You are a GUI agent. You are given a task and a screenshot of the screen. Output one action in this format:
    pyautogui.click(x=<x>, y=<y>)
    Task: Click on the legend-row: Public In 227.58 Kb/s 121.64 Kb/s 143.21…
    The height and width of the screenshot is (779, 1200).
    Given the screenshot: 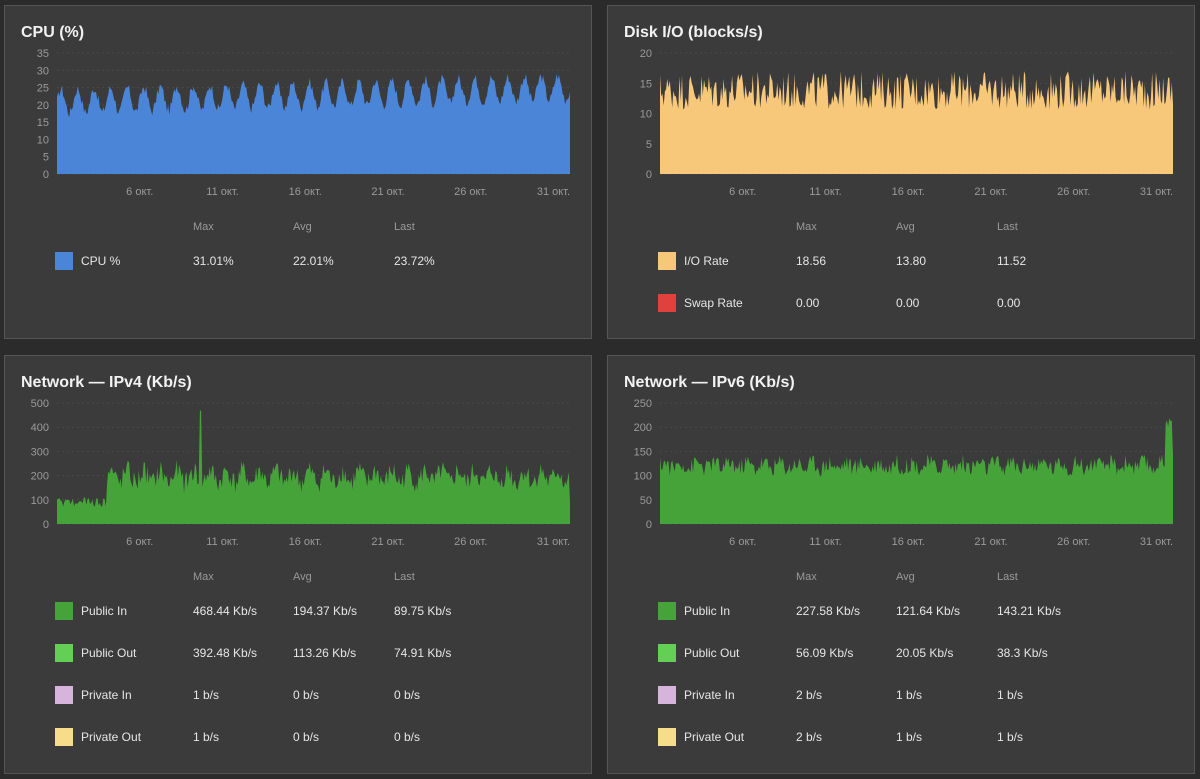 What is the action you would take?
    pyautogui.click(x=902, y=611)
    